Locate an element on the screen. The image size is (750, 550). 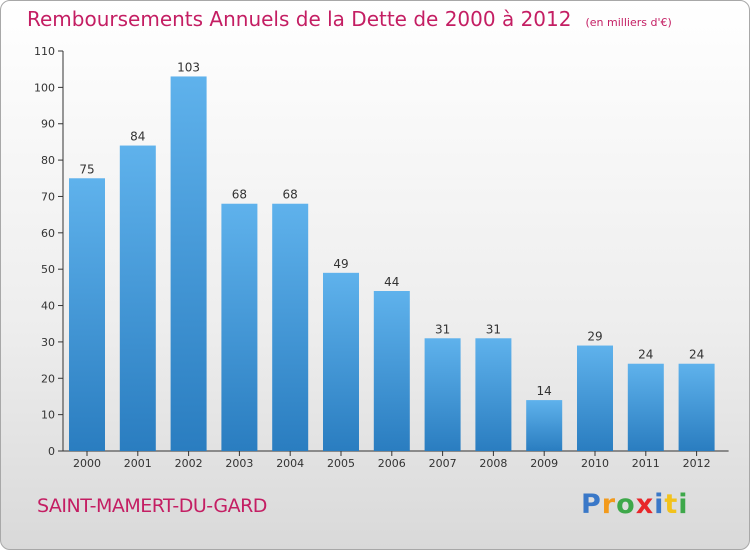
x-tick-label: 2003 is located at coordinates (239, 463).